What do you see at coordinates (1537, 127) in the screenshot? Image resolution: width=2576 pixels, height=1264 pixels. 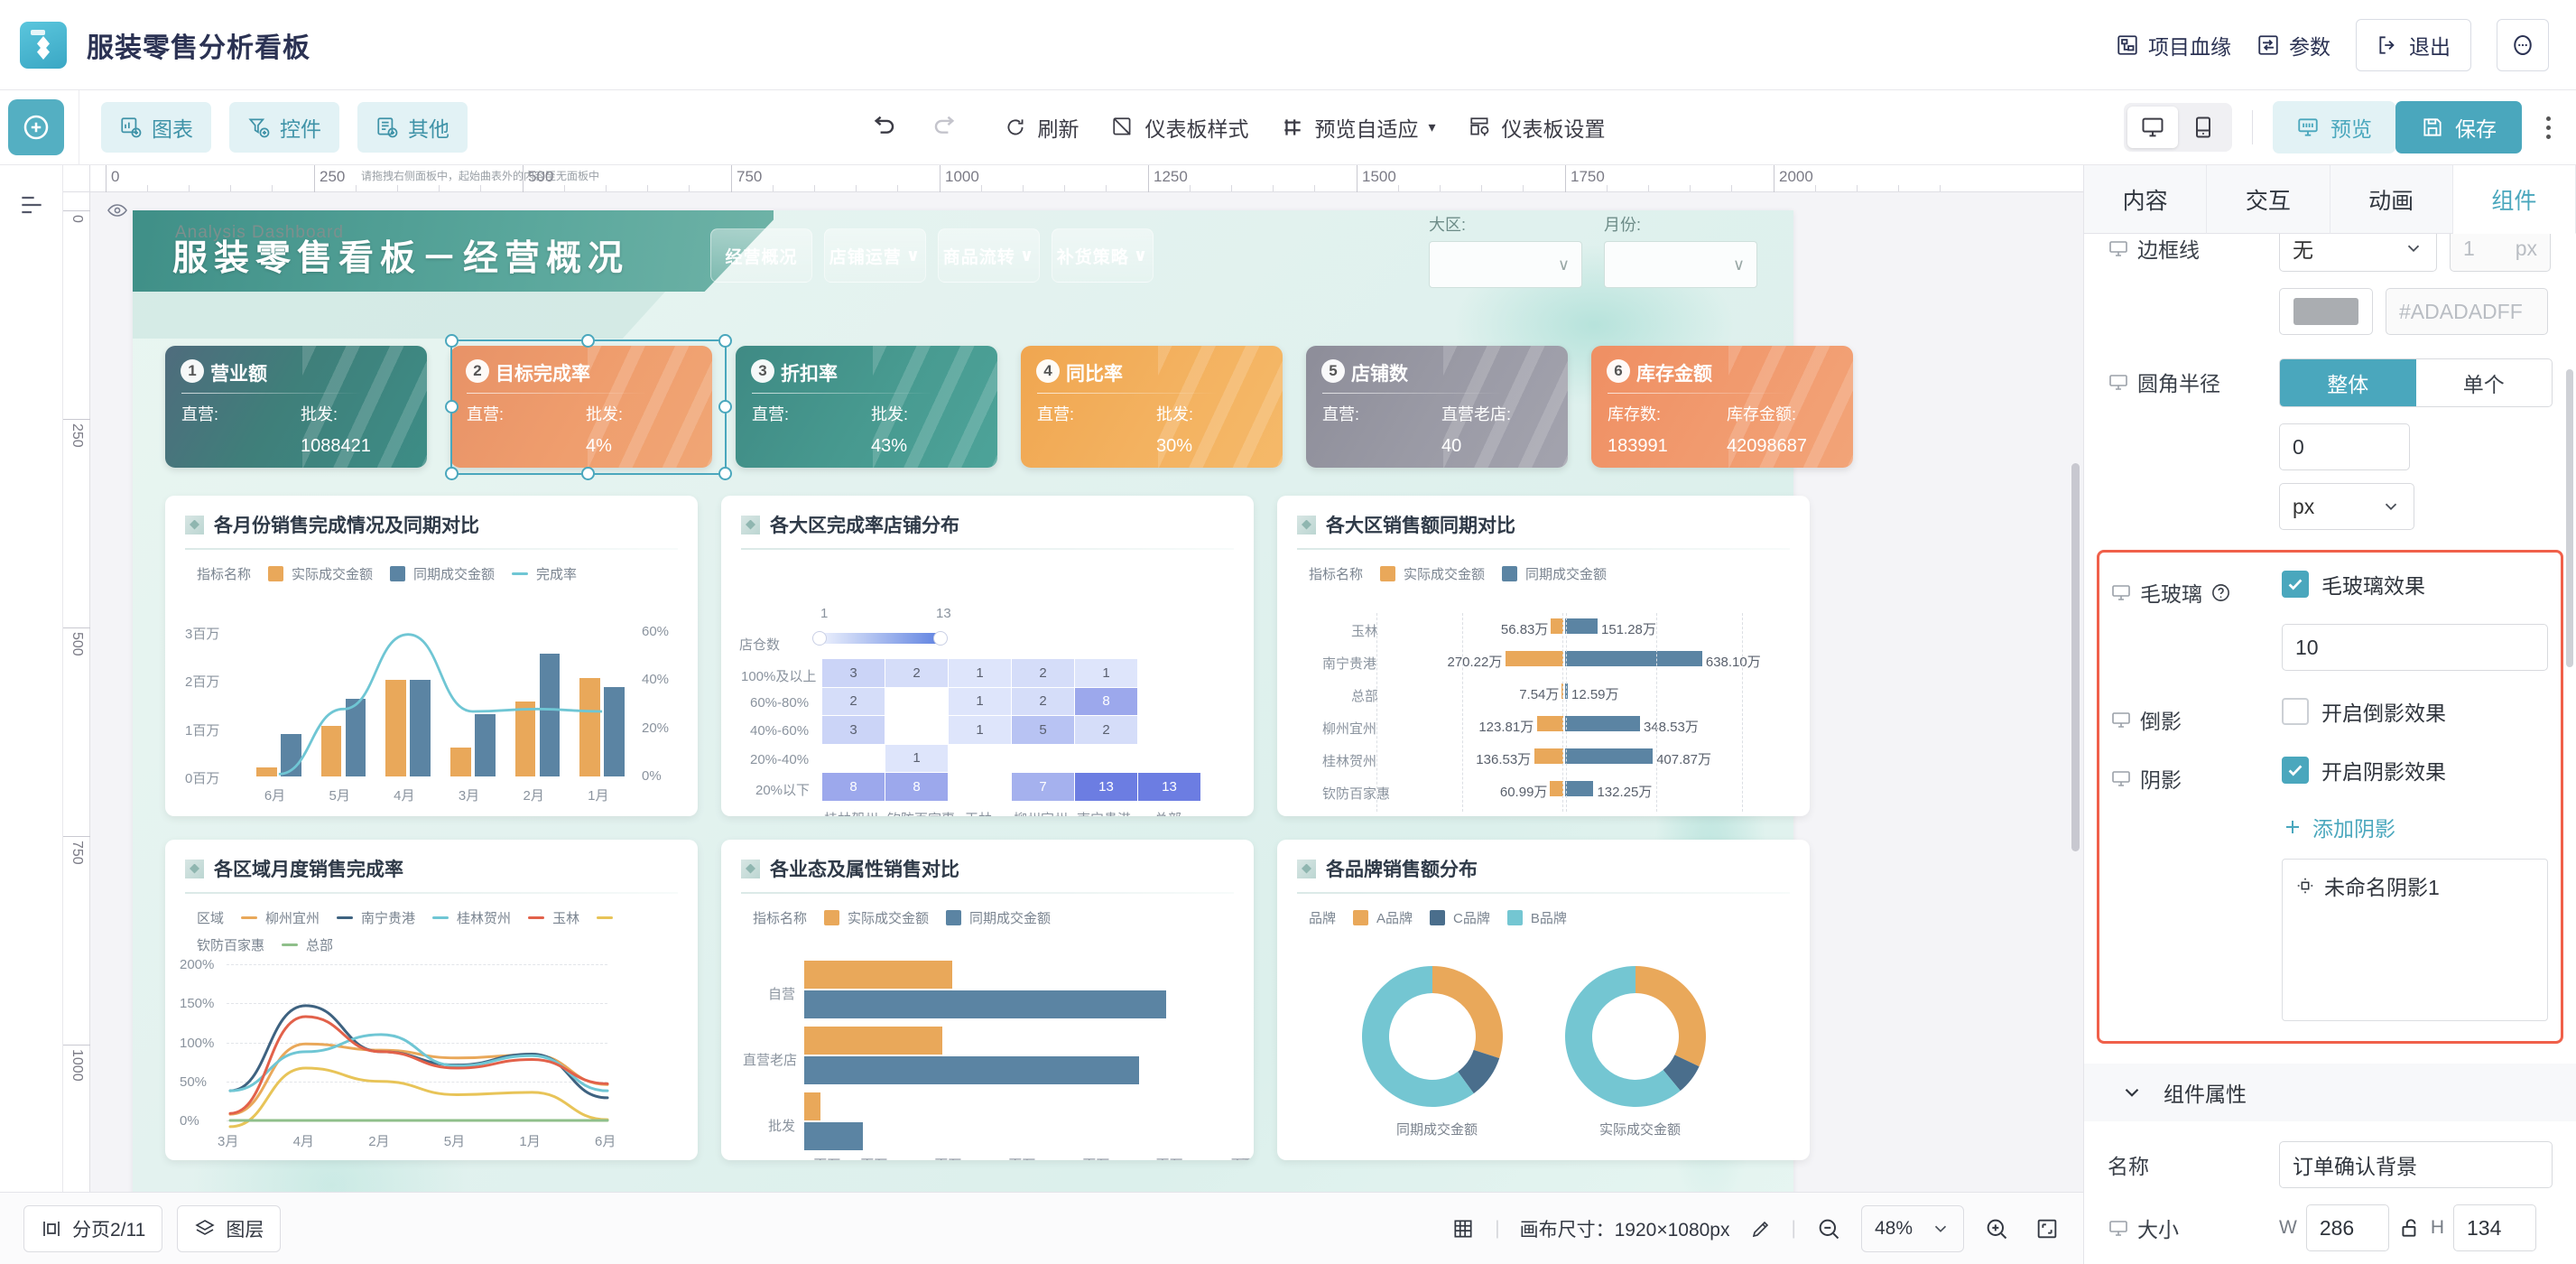 I see `dashboard-settings-button: 仪表板设置` at bounding box center [1537, 127].